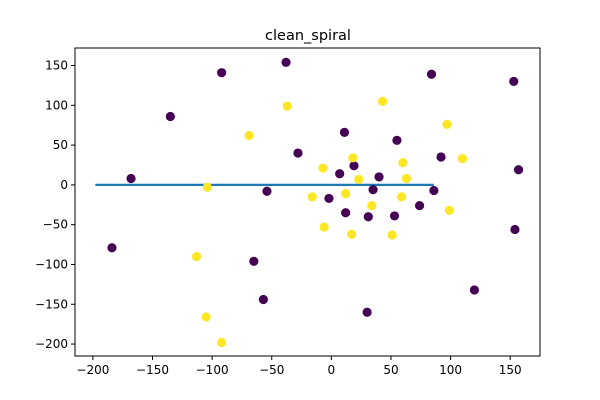 The height and width of the screenshot is (400, 600). I want to click on y-tick-label: −200, so click(51, 344).